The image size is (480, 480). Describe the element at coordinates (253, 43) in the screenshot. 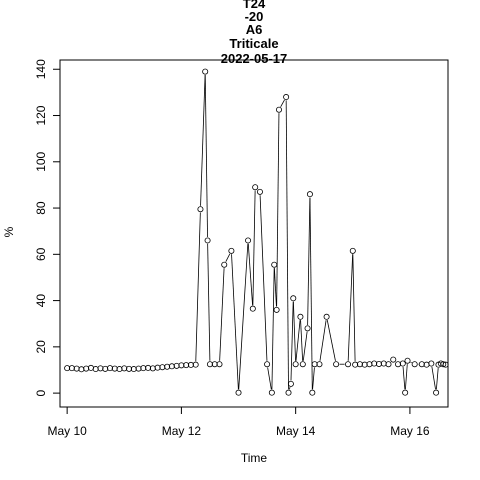

I see `title-line: Triticale` at that location.